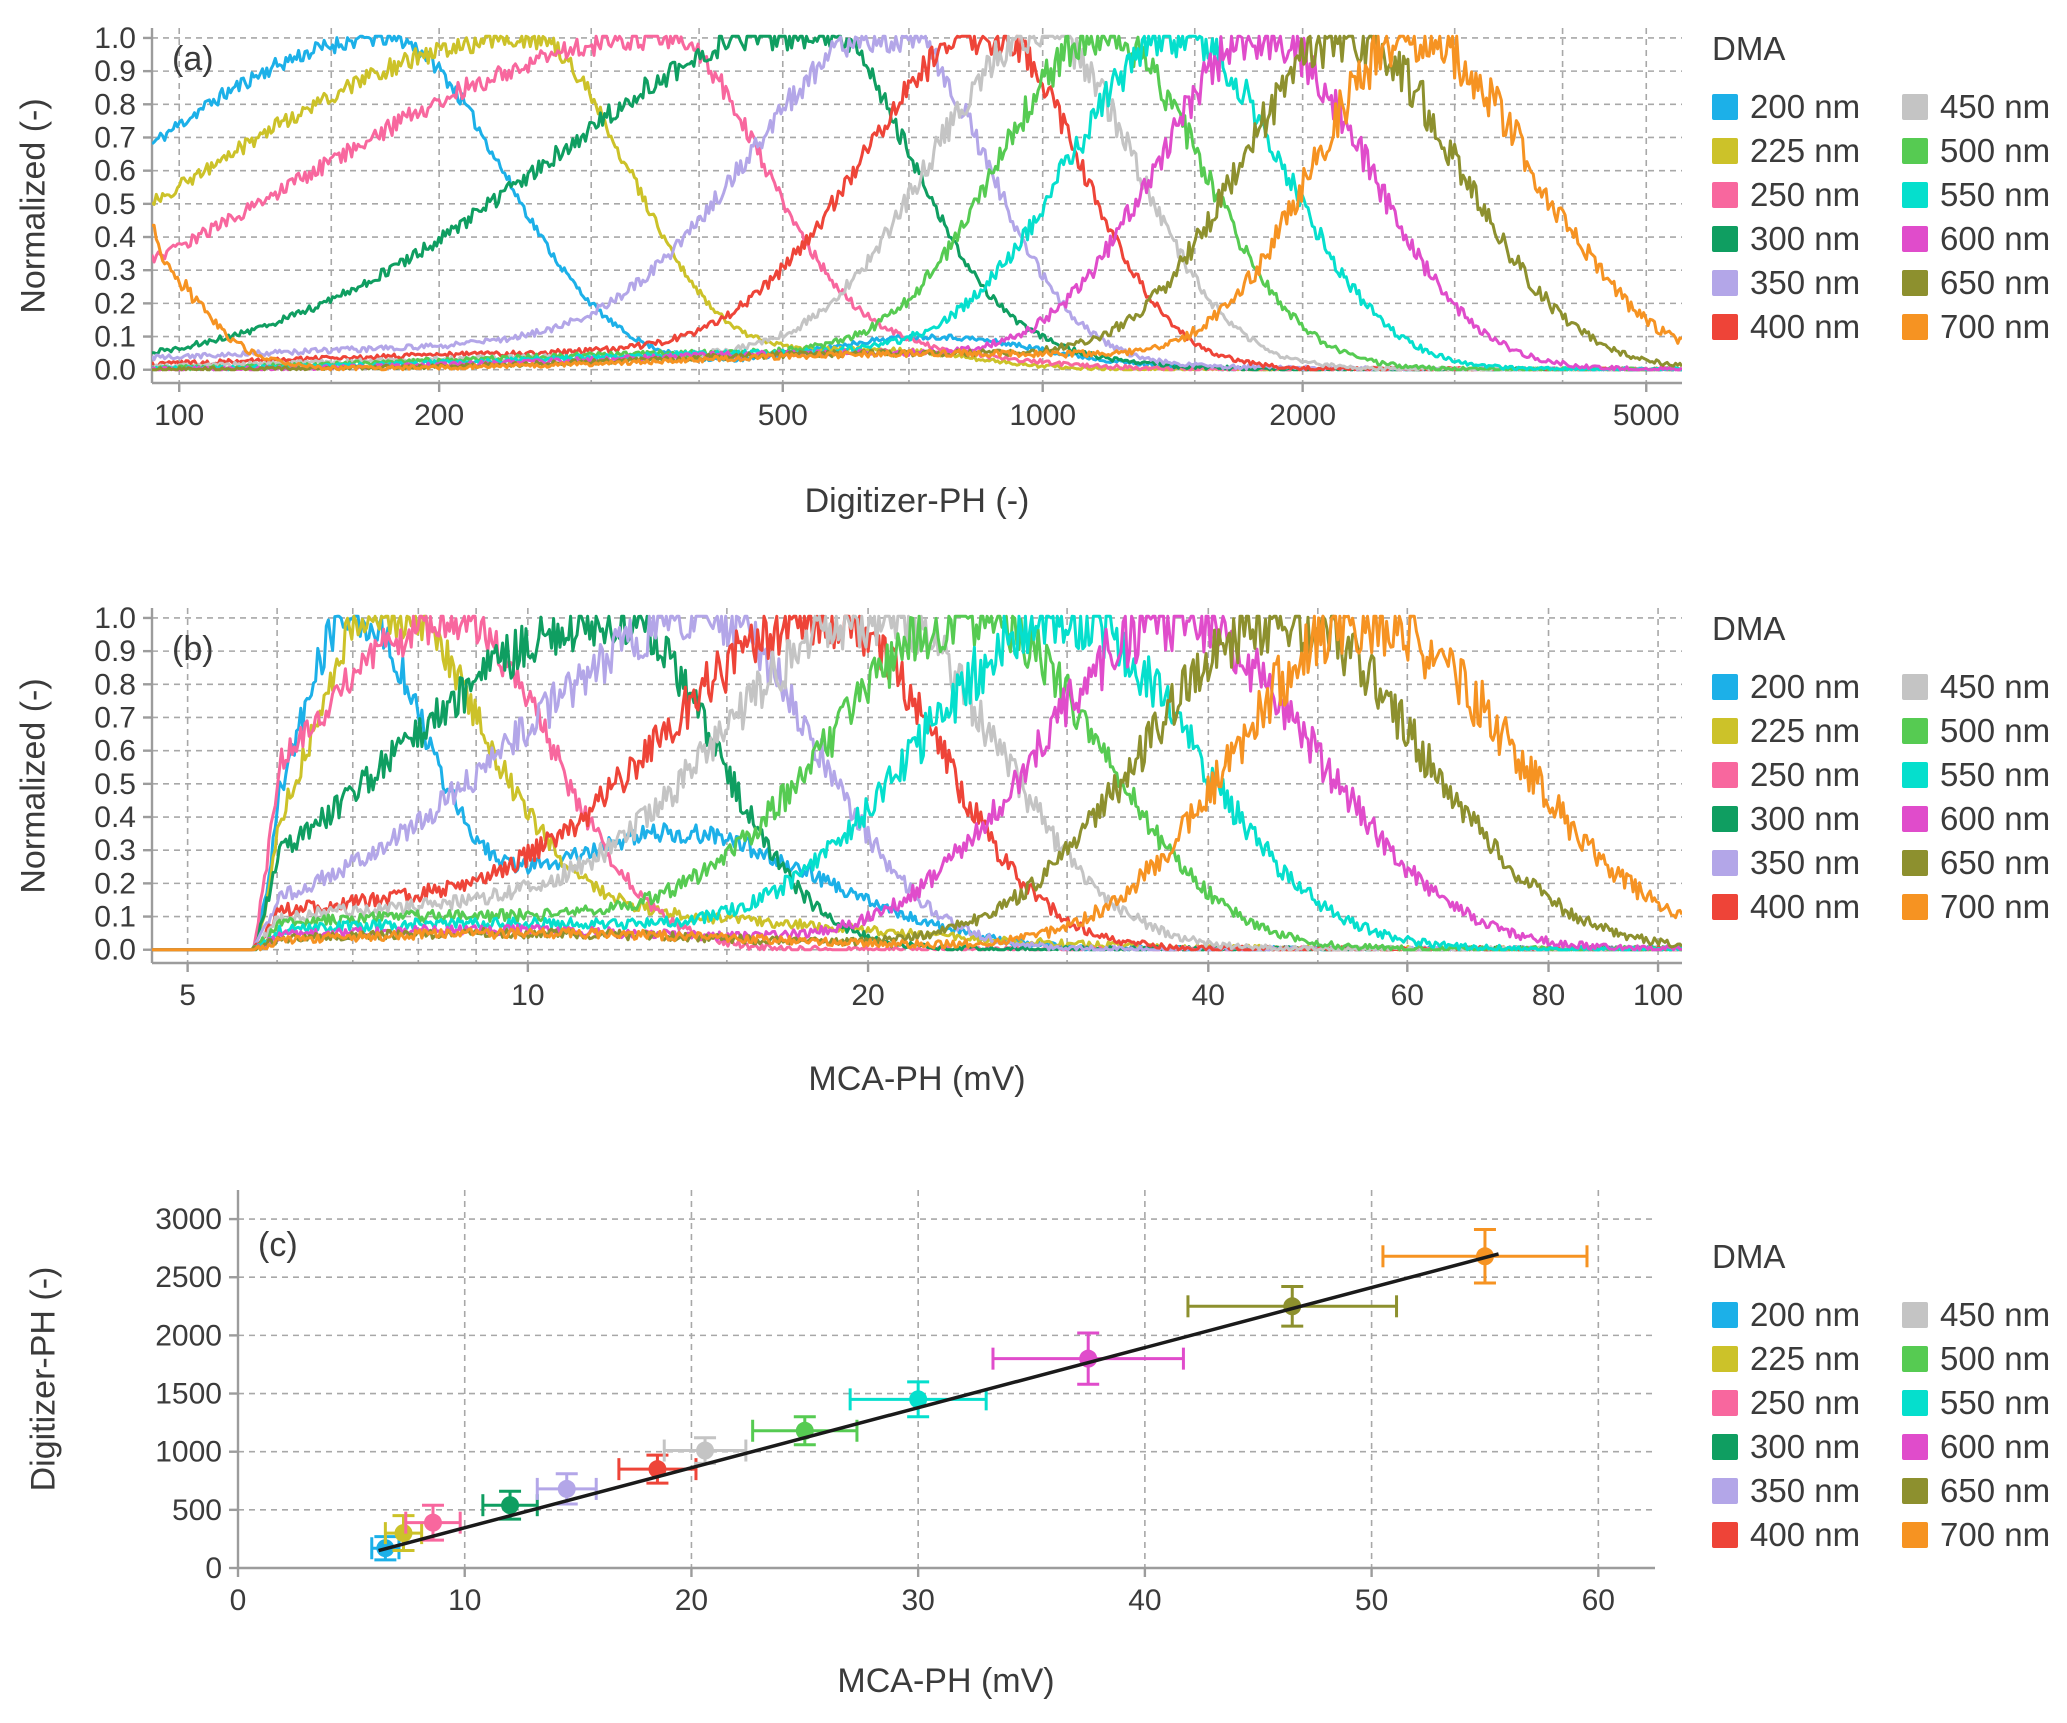 The height and width of the screenshot is (1723, 2067). What do you see at coordinates (946, 1681) in the screenshot?
I see `panel-c-x-axis-label: MCA-PH (mV)` at bounding box center [946, 1681].